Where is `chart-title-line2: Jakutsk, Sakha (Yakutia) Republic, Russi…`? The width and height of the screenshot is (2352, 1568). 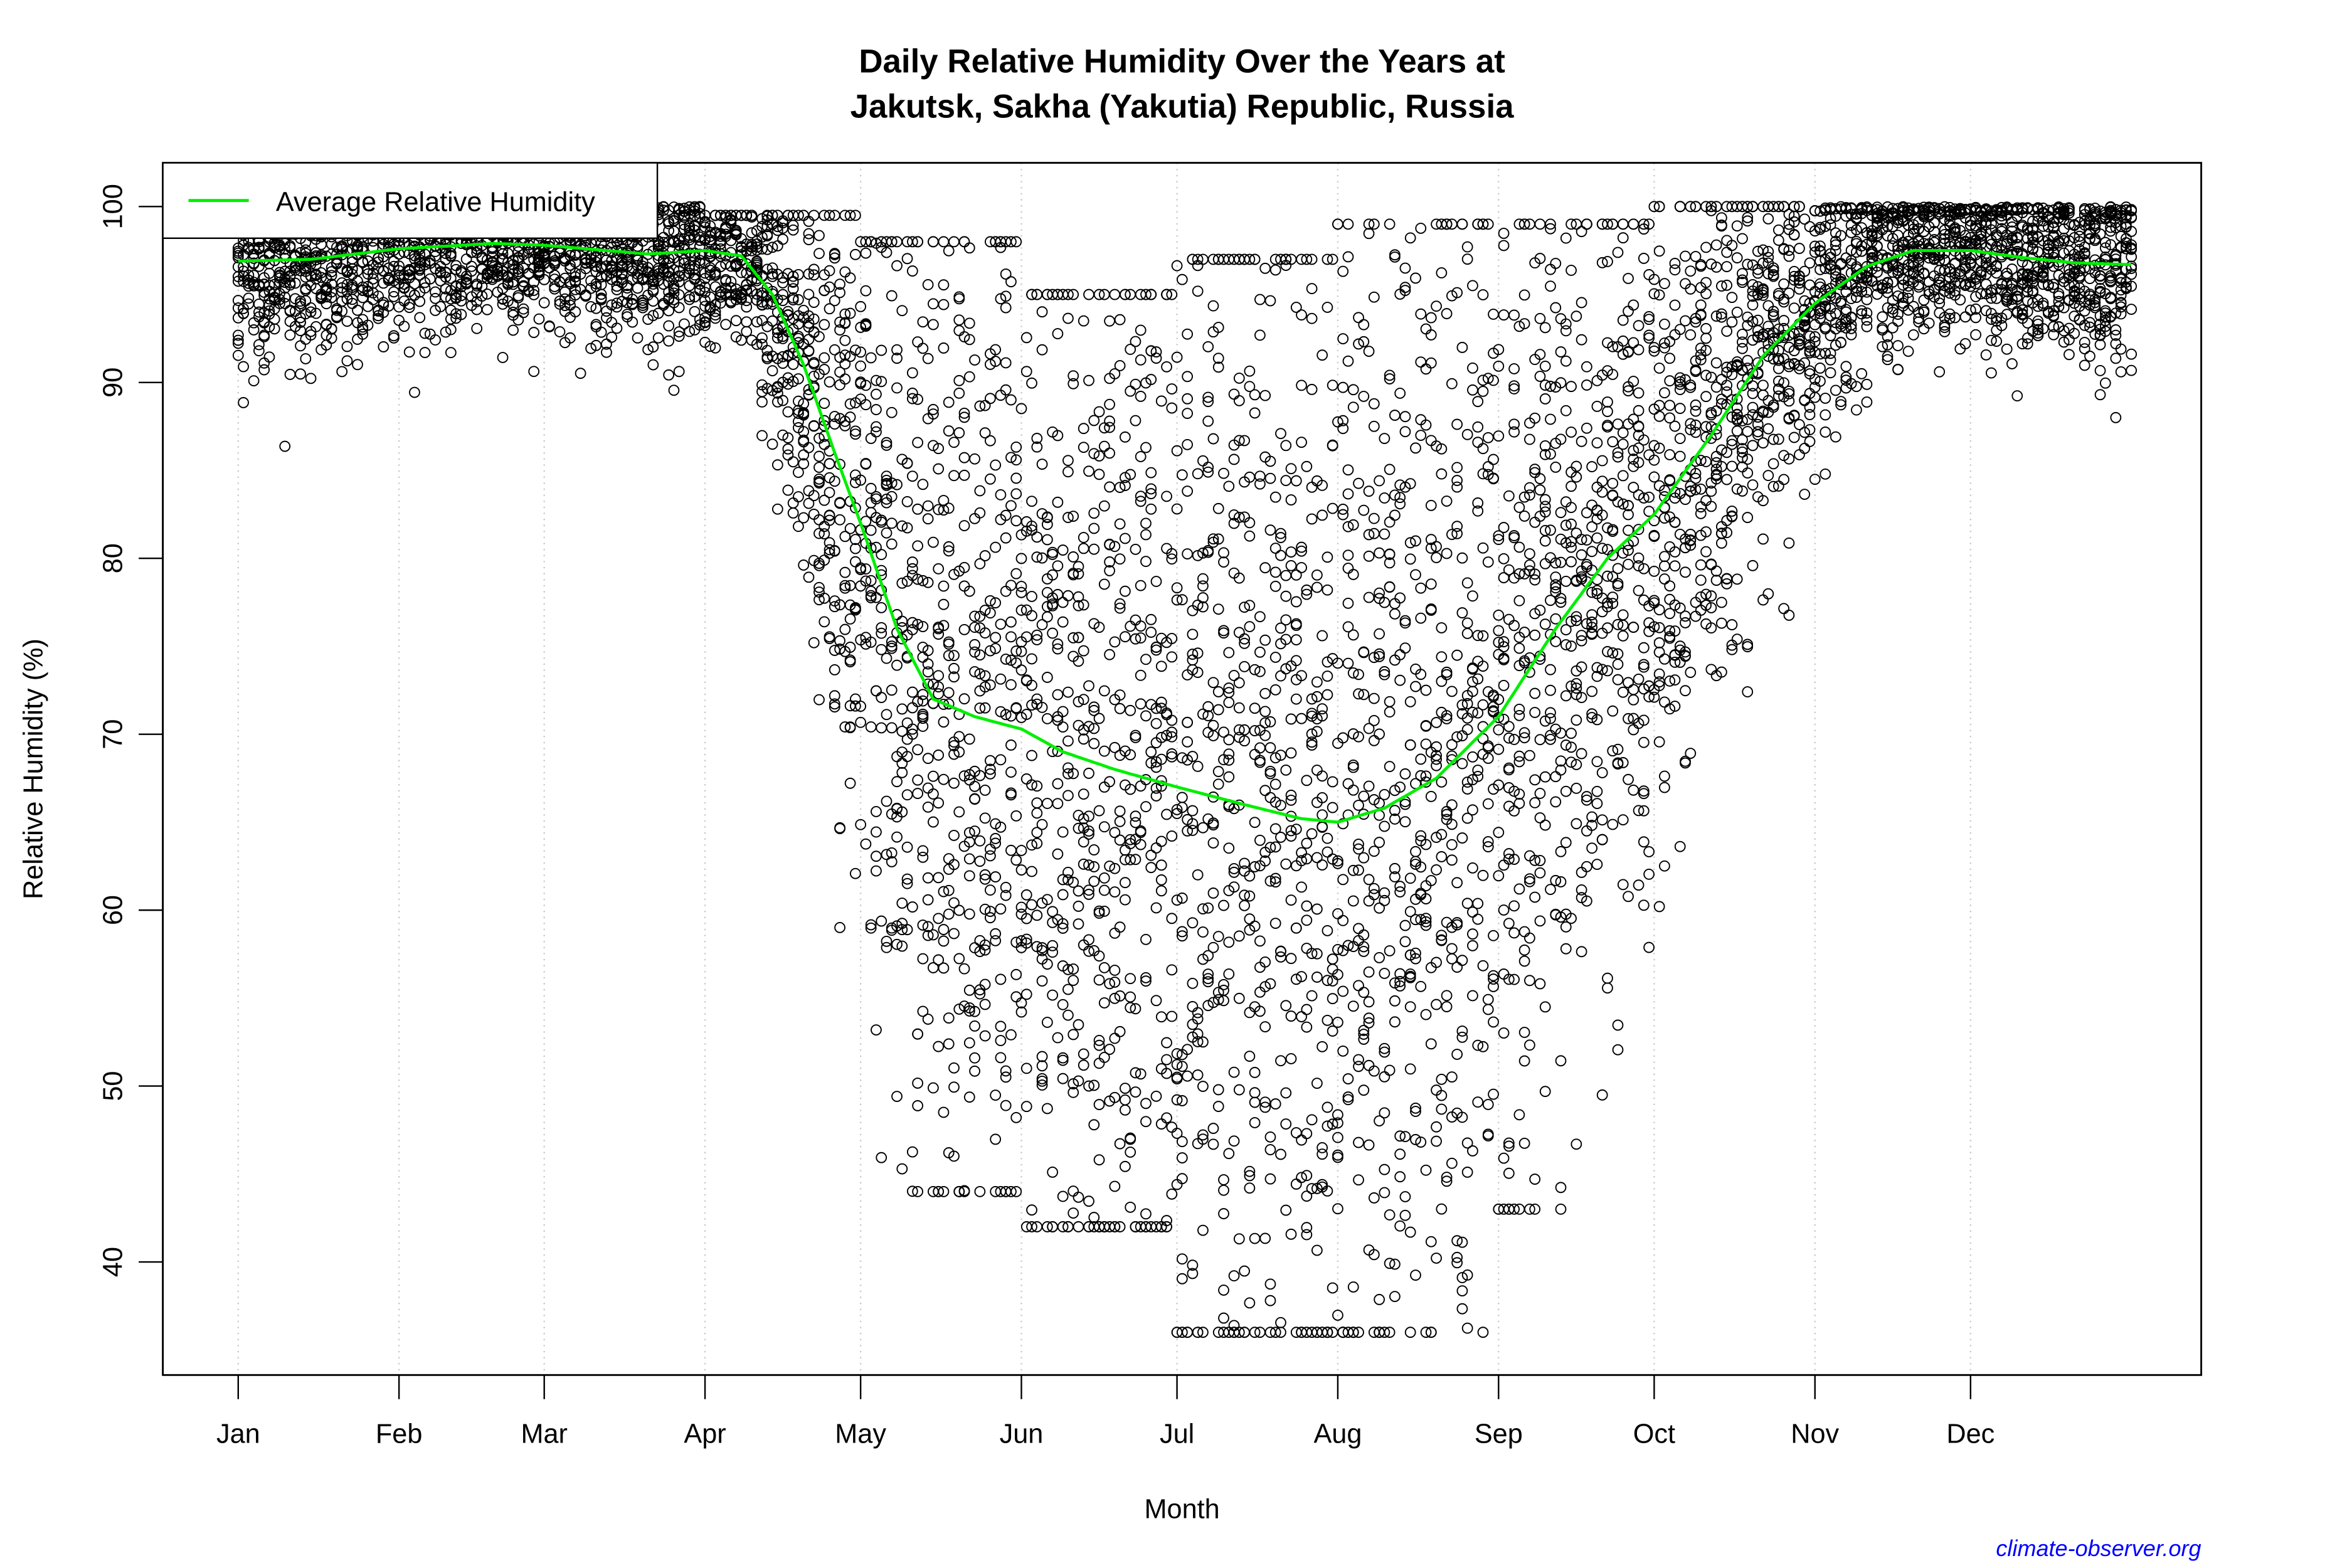
chart-title-line2: Jakutsk, Sakha (Yakutia) Republic, Russi… is located at coordinates (1182, 106).